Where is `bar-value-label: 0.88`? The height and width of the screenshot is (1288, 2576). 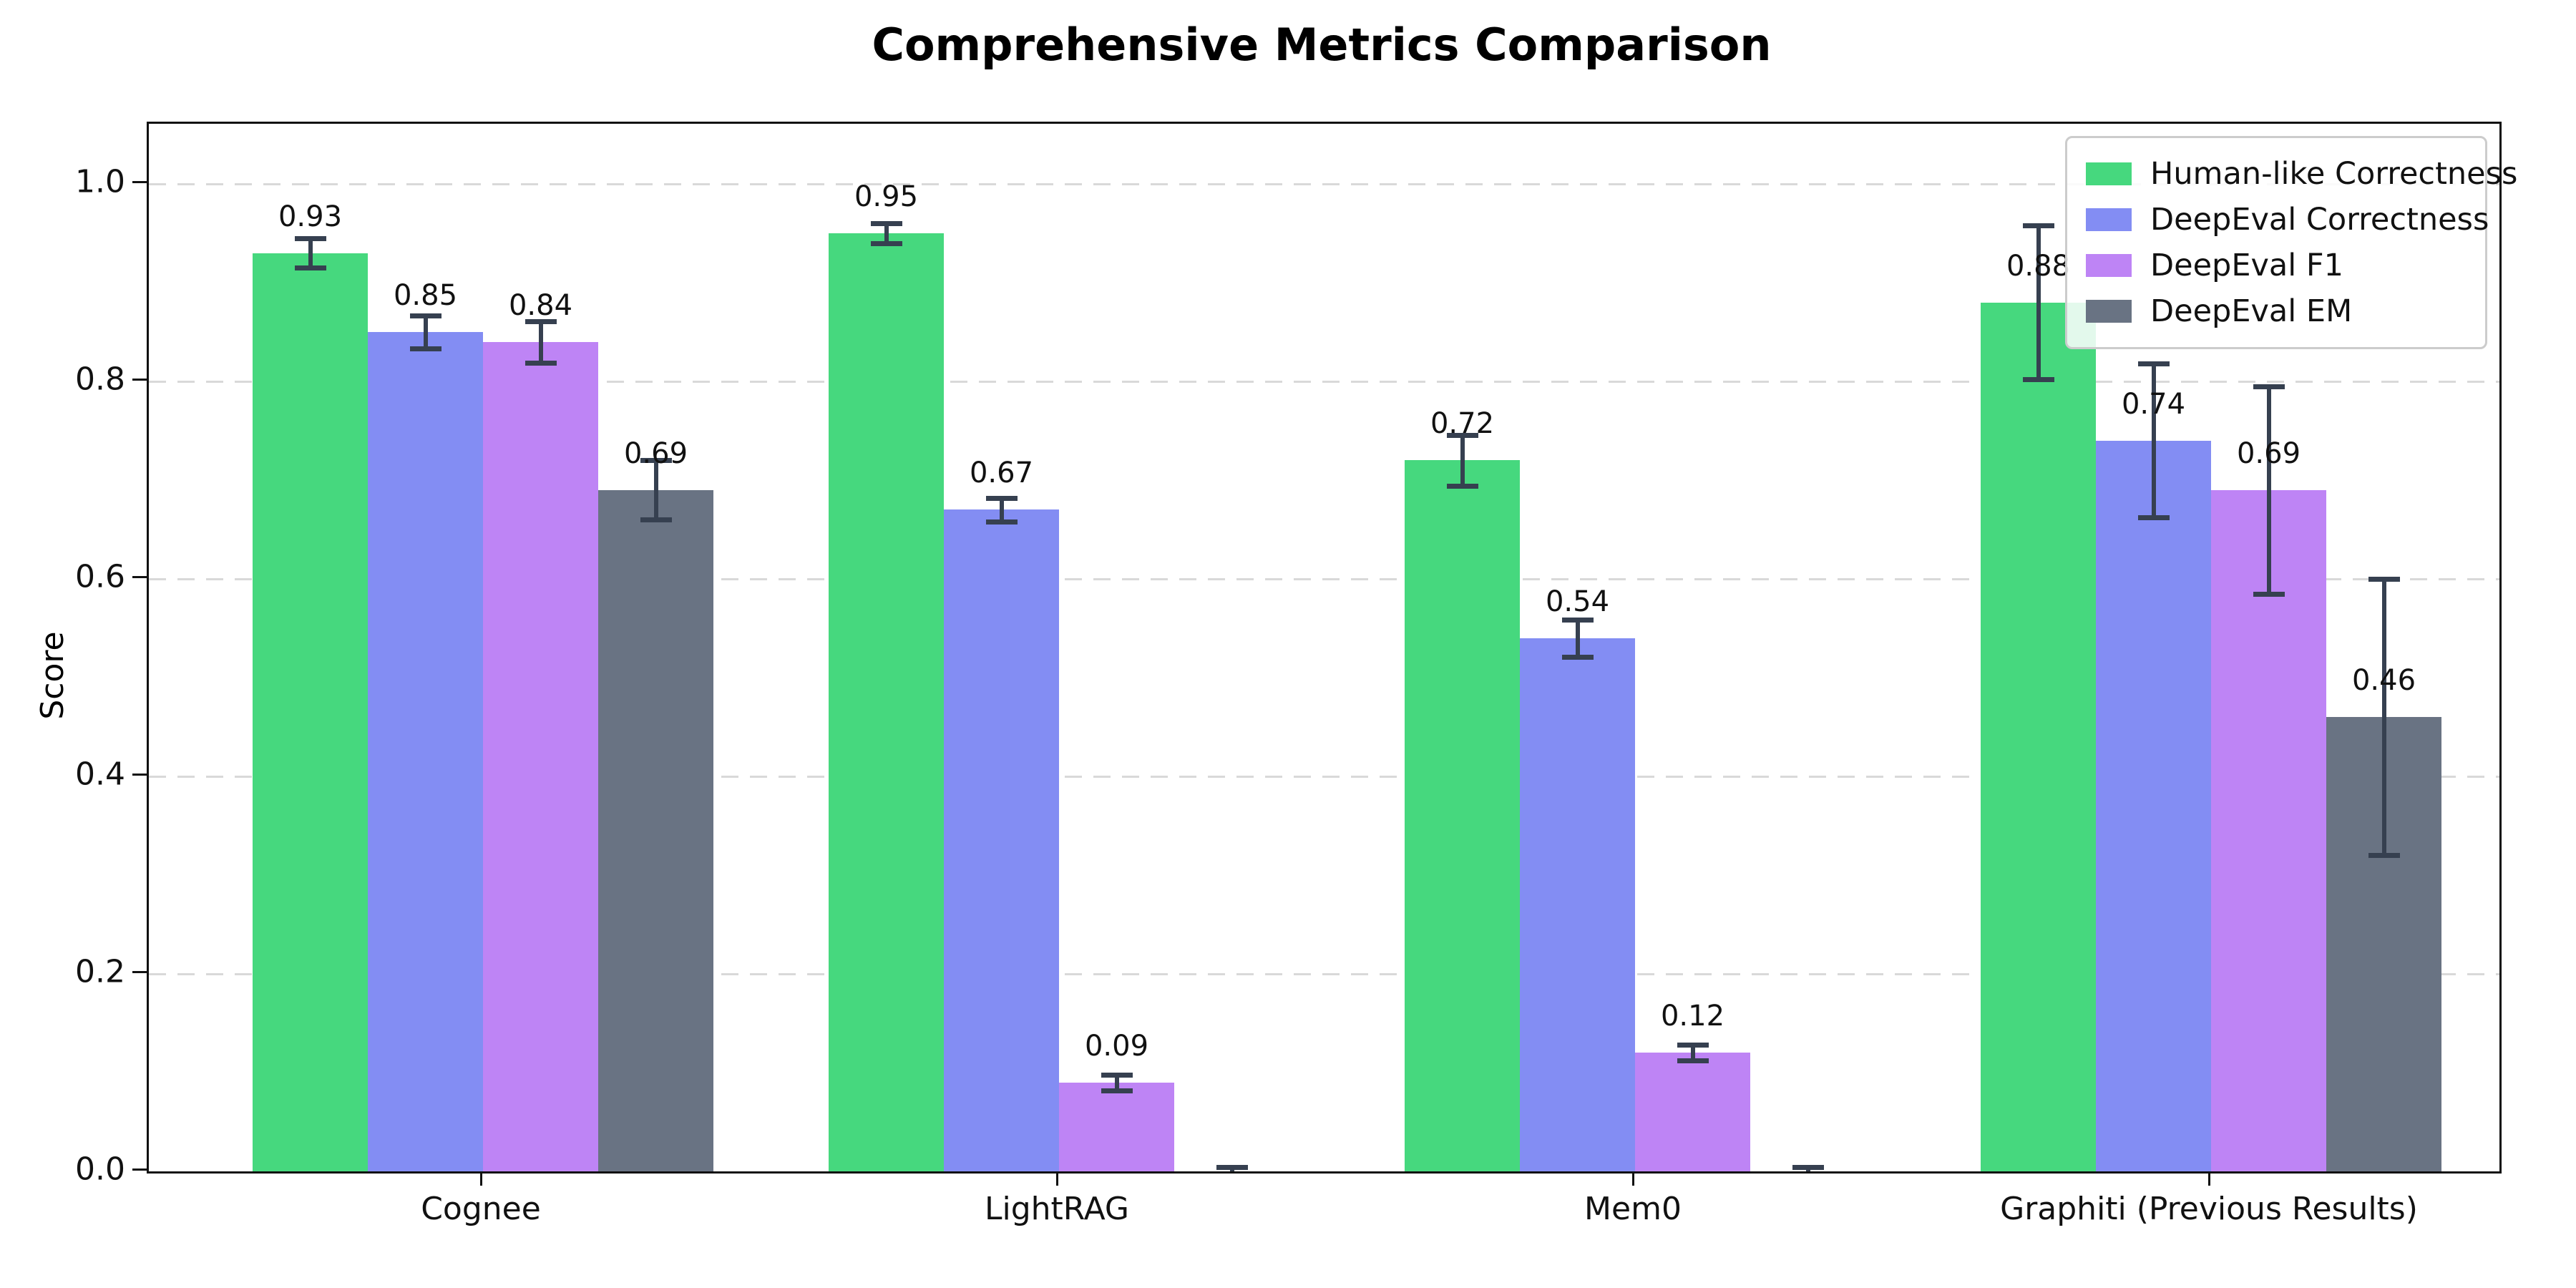
bar-value-label: 0.88 is located at coordinates (2038, 266).